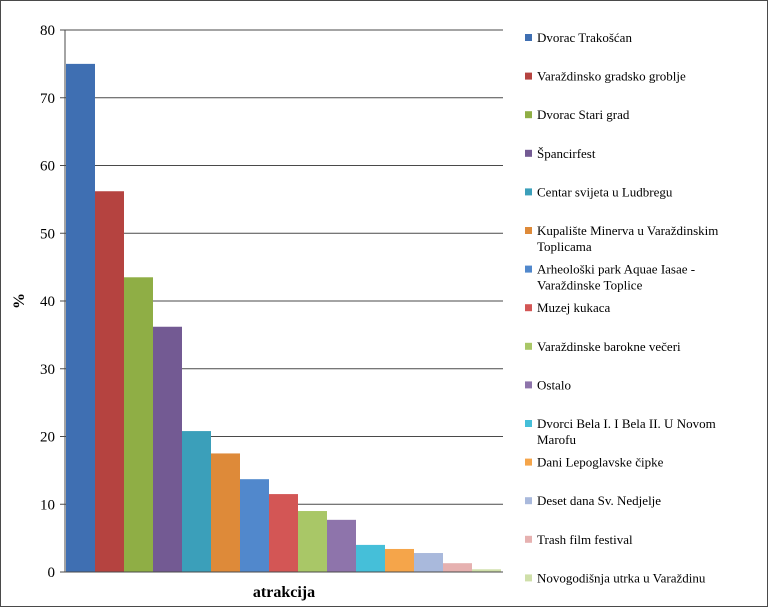 This screenshot has height=608, width=768. Describe the element at coordinates (621, 577) in the screenshot. I see `legend-label: Novogodišnja utrka u Varaždinu` at that location.